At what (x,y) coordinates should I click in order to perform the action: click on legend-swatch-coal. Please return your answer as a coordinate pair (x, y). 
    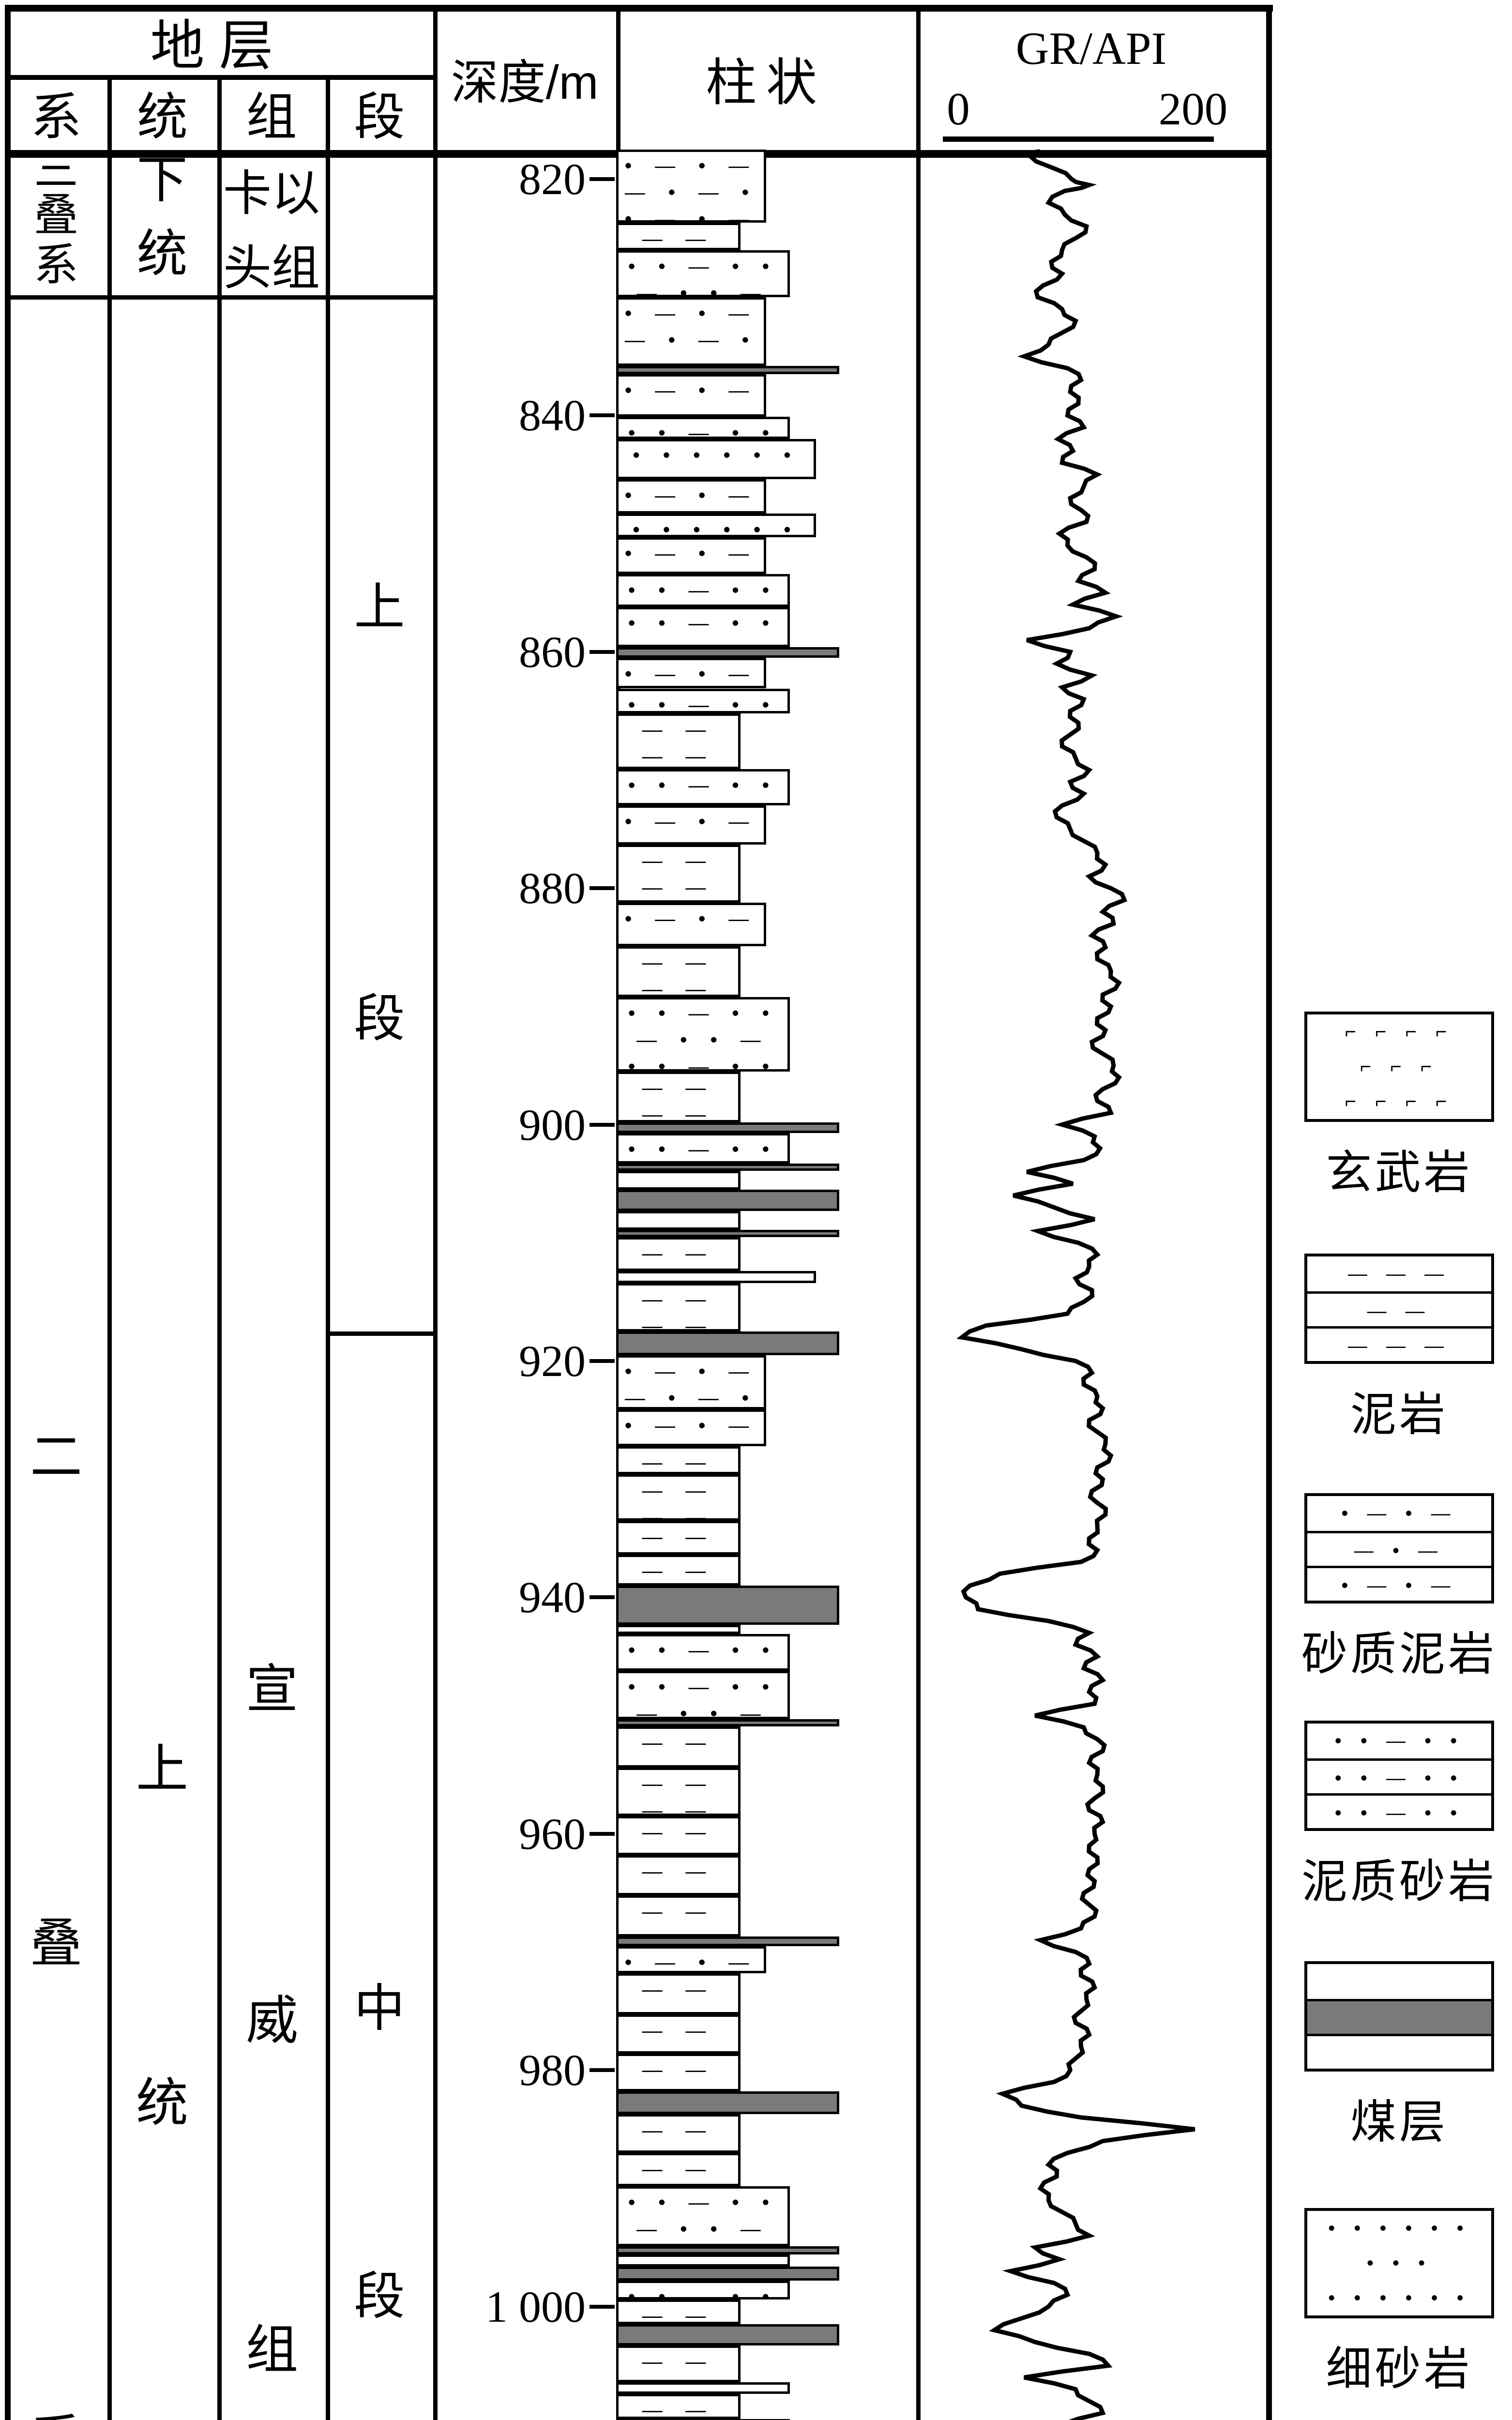
    Looking at the image, I should click on (1399, 2016).